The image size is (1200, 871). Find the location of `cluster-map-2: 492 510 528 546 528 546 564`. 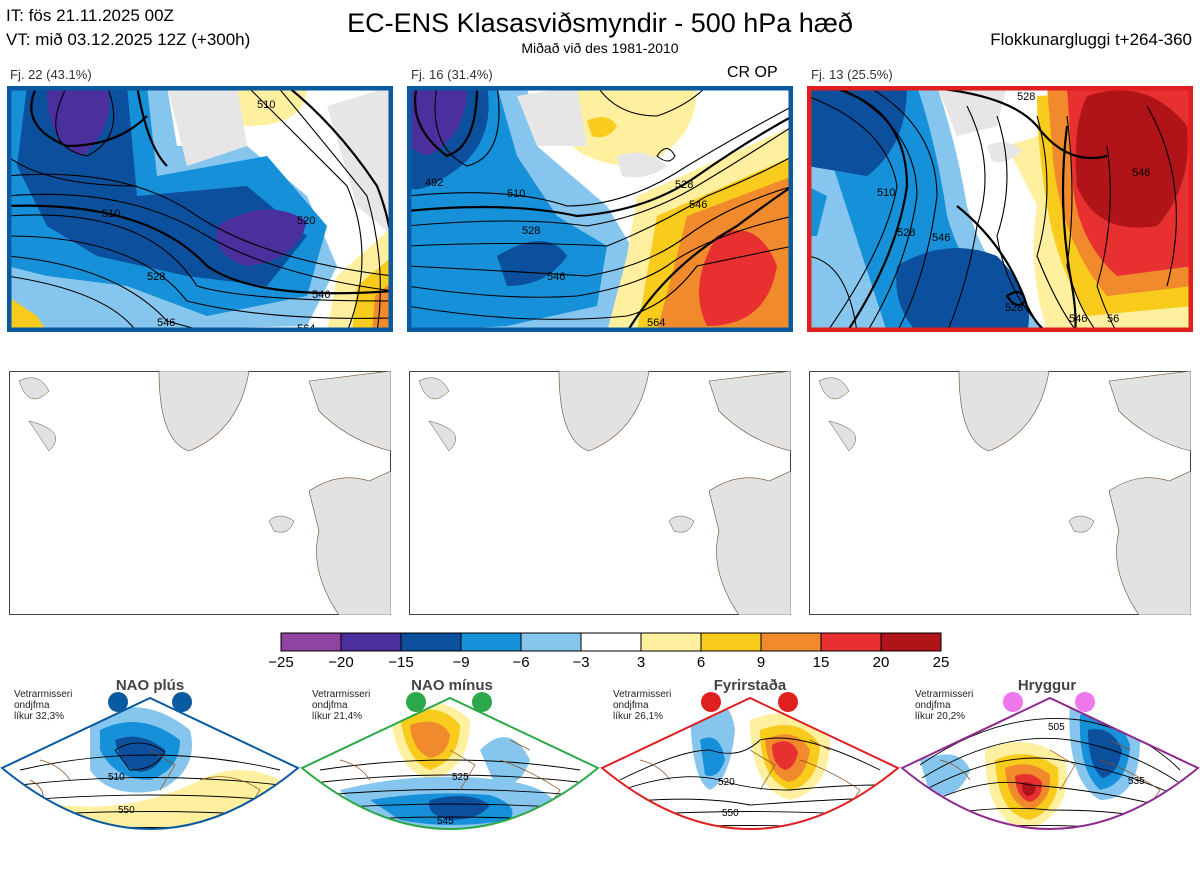

cluster-map-2: 492 510 528 546 528 546 564 is located at coordinates (600, 209).